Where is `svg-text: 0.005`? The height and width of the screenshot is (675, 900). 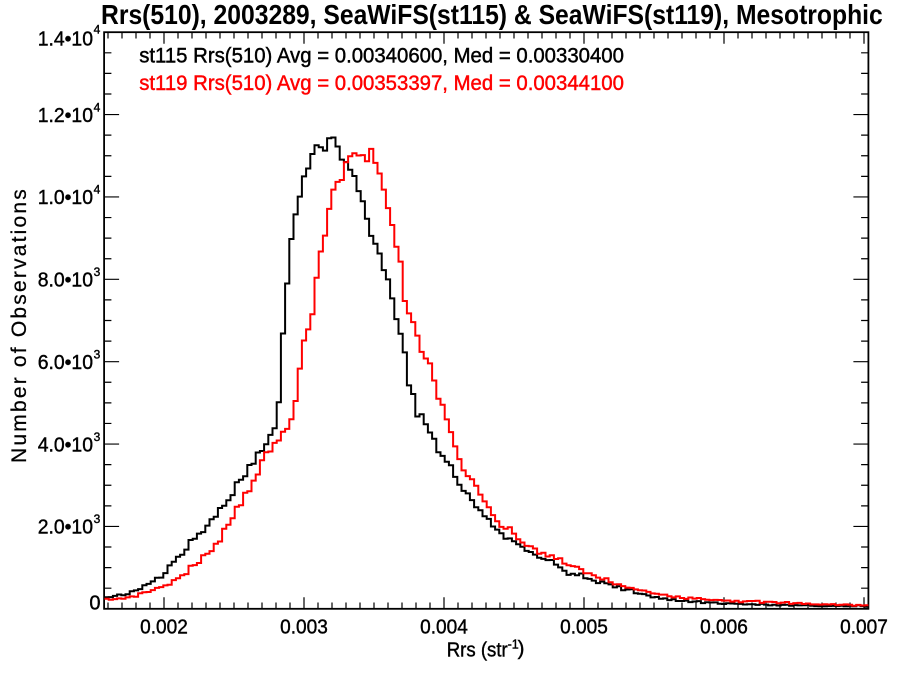 svg-text: 0.005 is located at coordinates (584, 627).